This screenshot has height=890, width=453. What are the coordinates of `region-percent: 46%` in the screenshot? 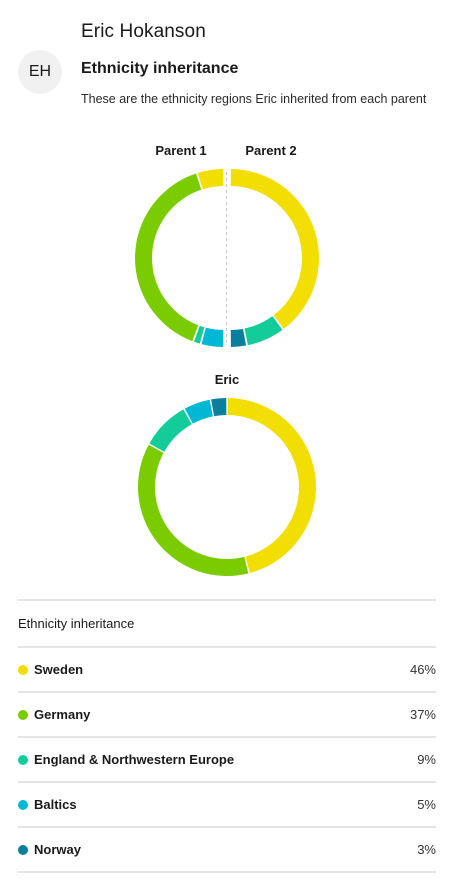 It's located at (422, 669).